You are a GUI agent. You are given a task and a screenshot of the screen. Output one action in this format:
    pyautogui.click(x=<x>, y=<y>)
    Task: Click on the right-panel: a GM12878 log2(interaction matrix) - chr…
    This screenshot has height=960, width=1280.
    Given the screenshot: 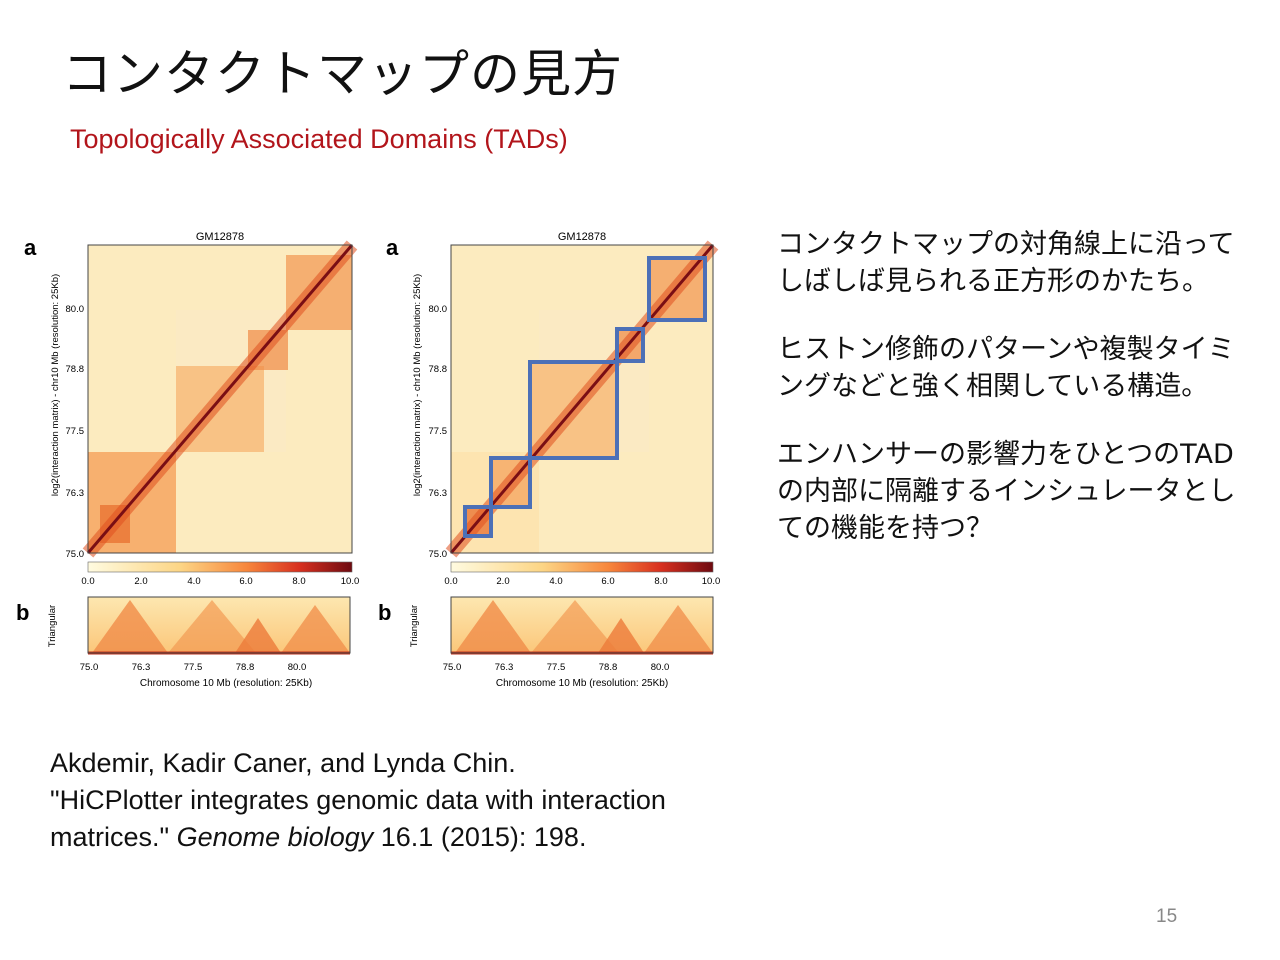 What is the action you would take?
    pyautogui.click(x=549, y=460)
    